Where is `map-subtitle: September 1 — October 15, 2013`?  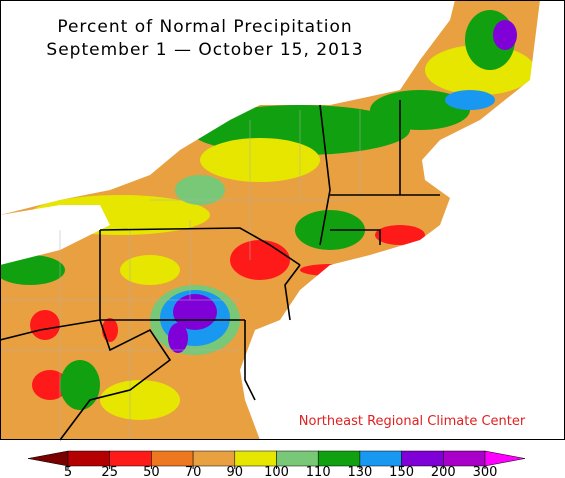 map-subtitle: September 1 — October 15, 2013 is located at coordinates (204, 50).